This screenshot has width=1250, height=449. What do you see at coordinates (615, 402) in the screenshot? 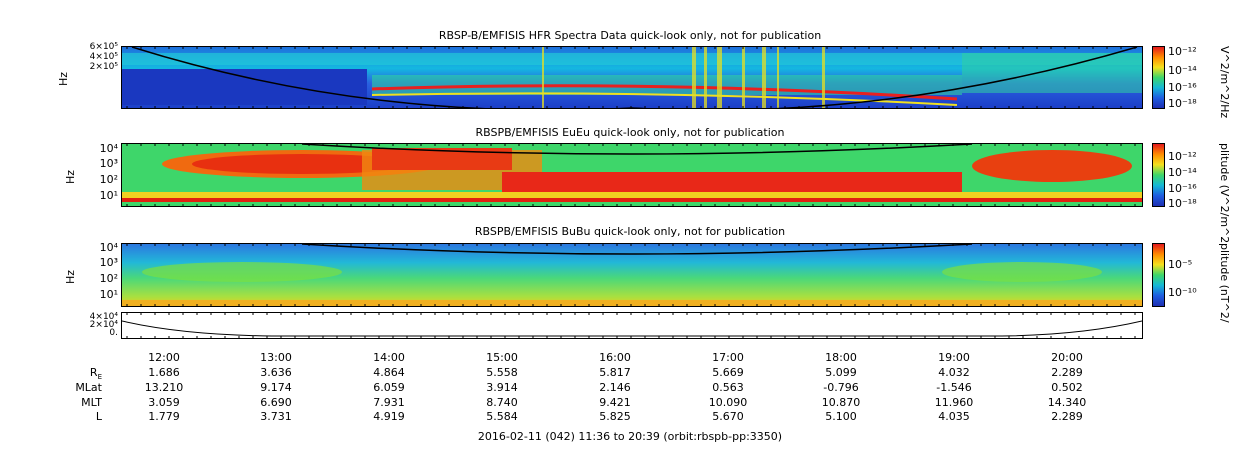
I see `ephem-value: 9.421` at bounding box center [615, 402].